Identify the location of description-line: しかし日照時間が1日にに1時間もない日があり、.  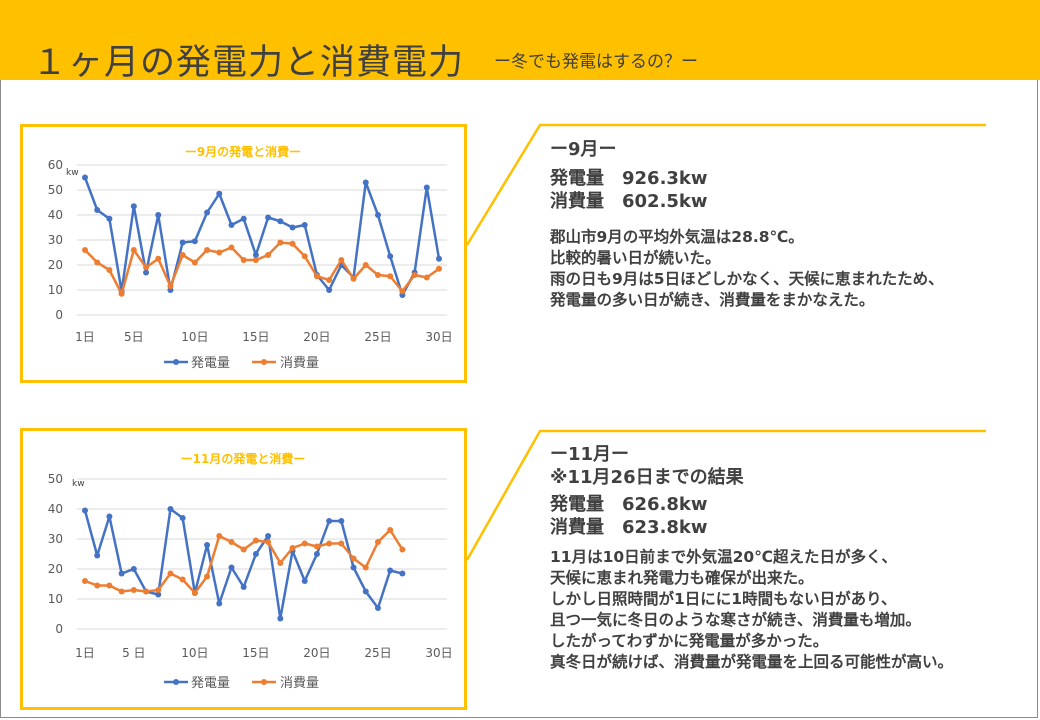
(723, 599).